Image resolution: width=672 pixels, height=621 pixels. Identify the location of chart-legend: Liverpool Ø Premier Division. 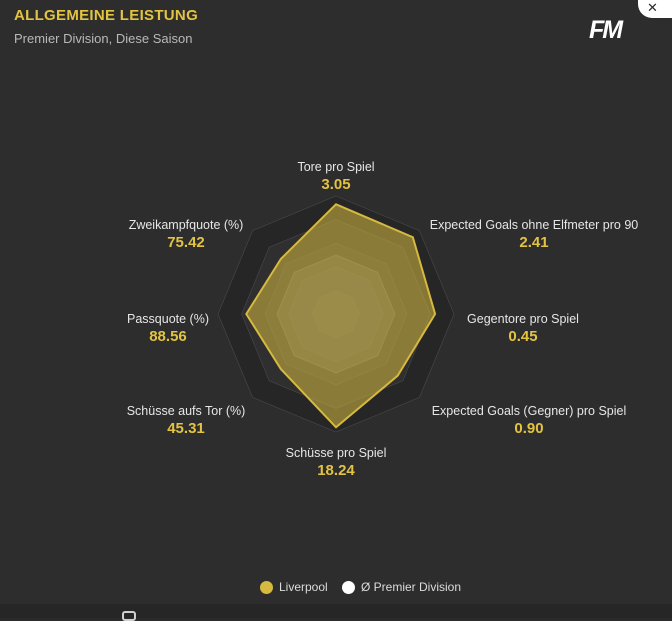
(336, 589).